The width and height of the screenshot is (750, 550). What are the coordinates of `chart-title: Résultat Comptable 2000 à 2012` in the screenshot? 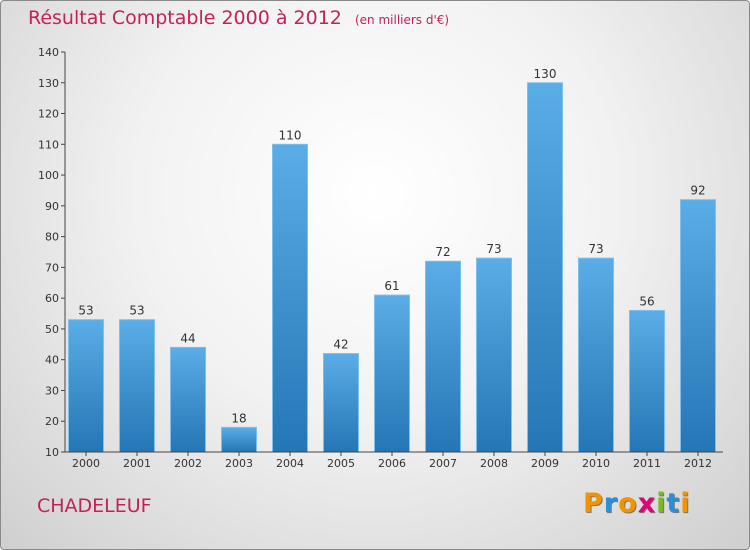 It's located at (185, 18).